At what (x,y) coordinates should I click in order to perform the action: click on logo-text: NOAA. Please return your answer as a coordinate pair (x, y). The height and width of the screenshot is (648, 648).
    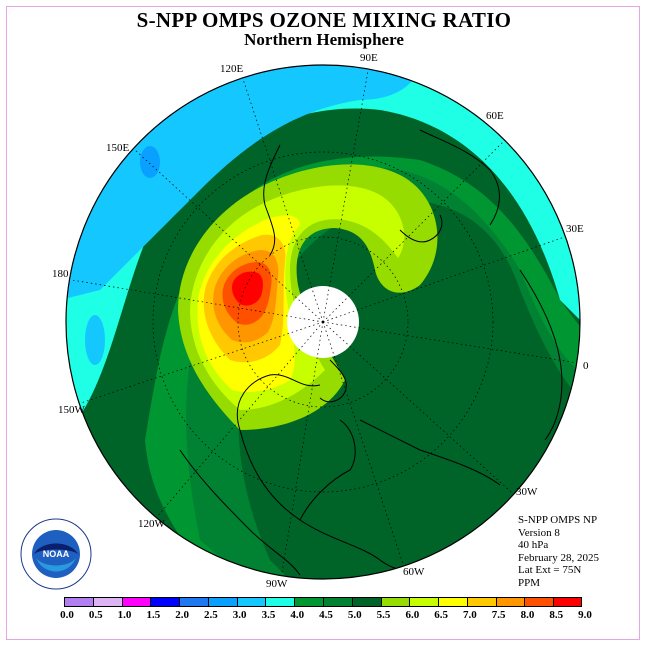
    Looking at the image, I should click on (56, 554).